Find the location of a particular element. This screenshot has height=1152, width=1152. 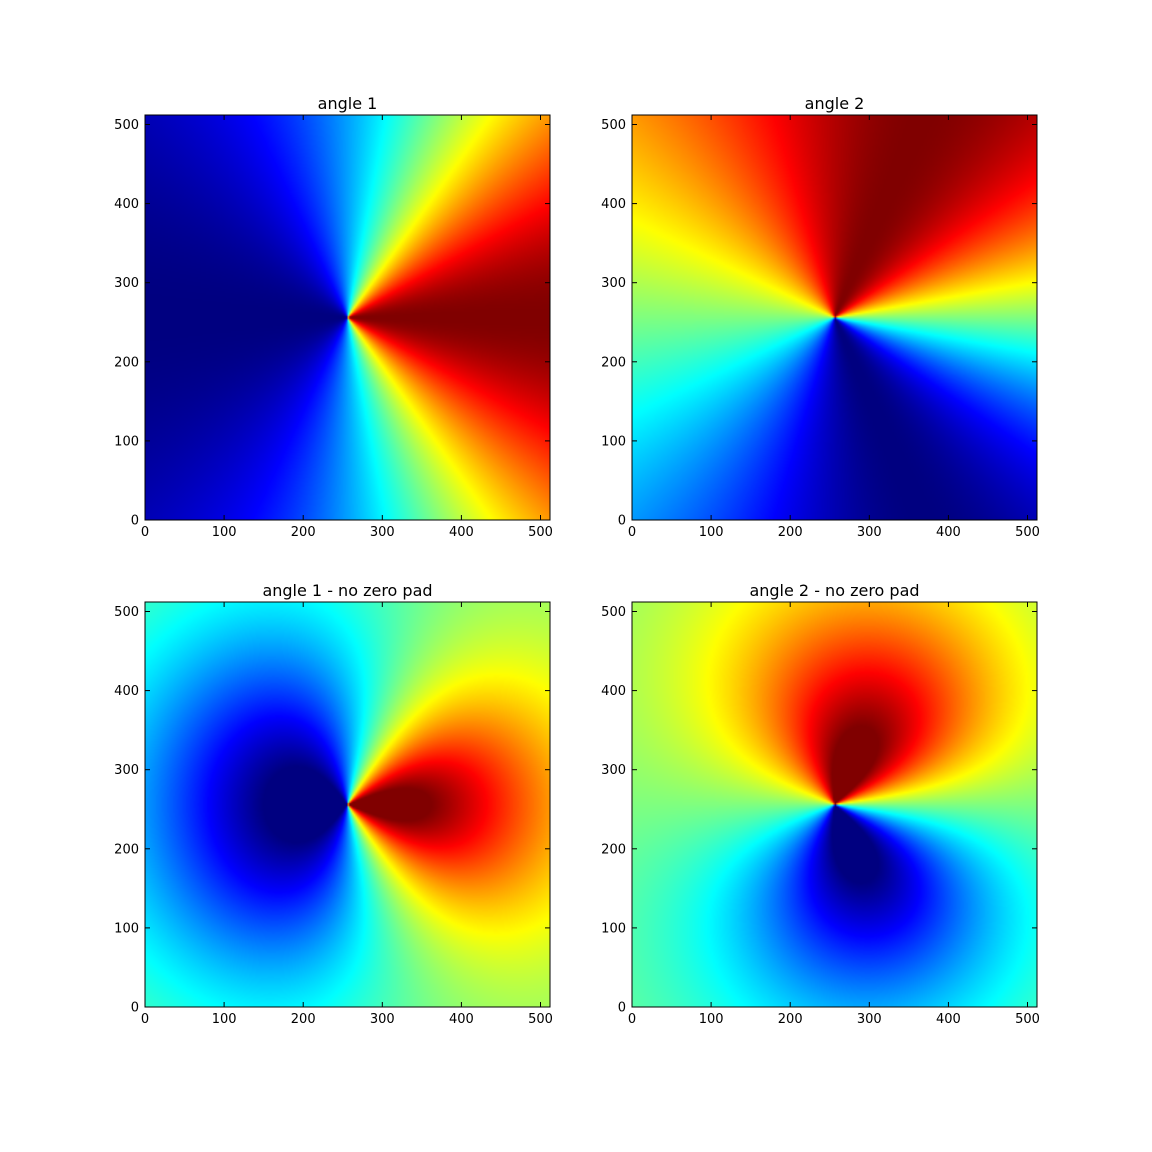

subplot-title: angle 1 - no zero pad is located at coordinates (347, 590).